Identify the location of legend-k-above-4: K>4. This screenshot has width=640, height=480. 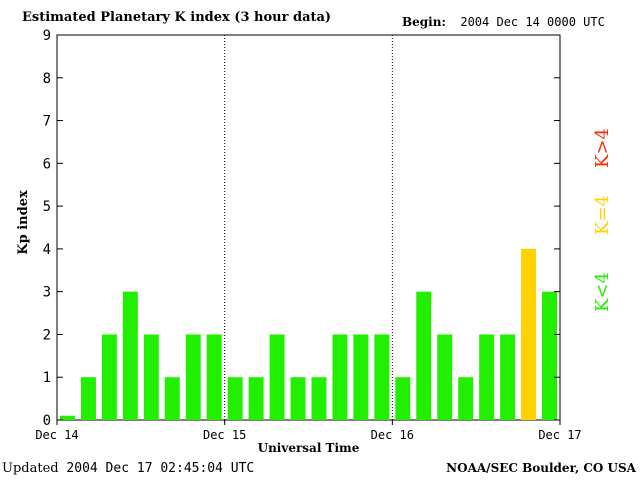
(602, 148).